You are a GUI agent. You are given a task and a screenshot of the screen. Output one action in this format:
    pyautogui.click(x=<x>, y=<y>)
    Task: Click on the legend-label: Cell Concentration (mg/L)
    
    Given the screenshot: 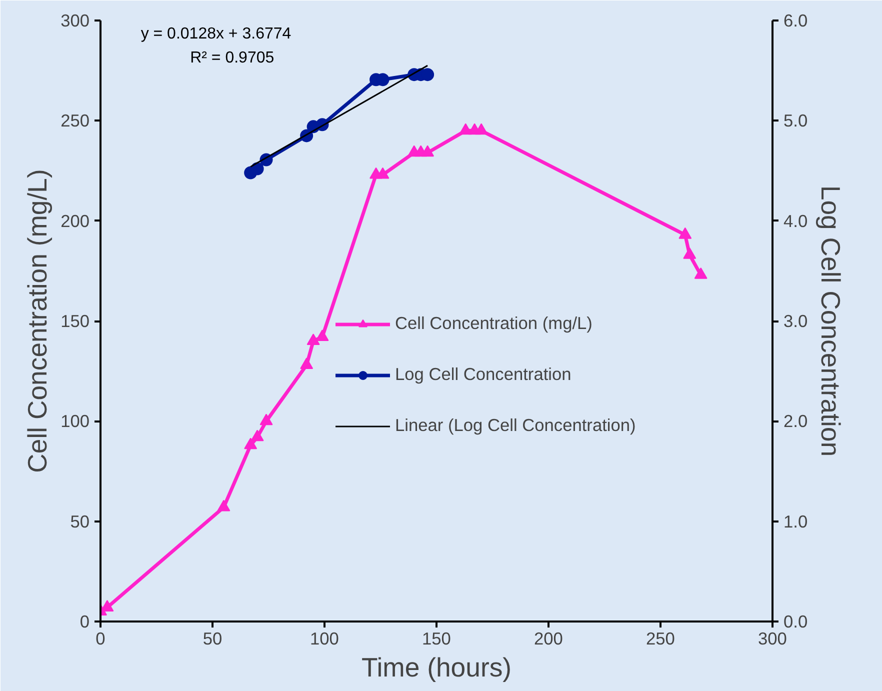 What is the action you would take?
    pyautogui.click(x=493, y=323)
    